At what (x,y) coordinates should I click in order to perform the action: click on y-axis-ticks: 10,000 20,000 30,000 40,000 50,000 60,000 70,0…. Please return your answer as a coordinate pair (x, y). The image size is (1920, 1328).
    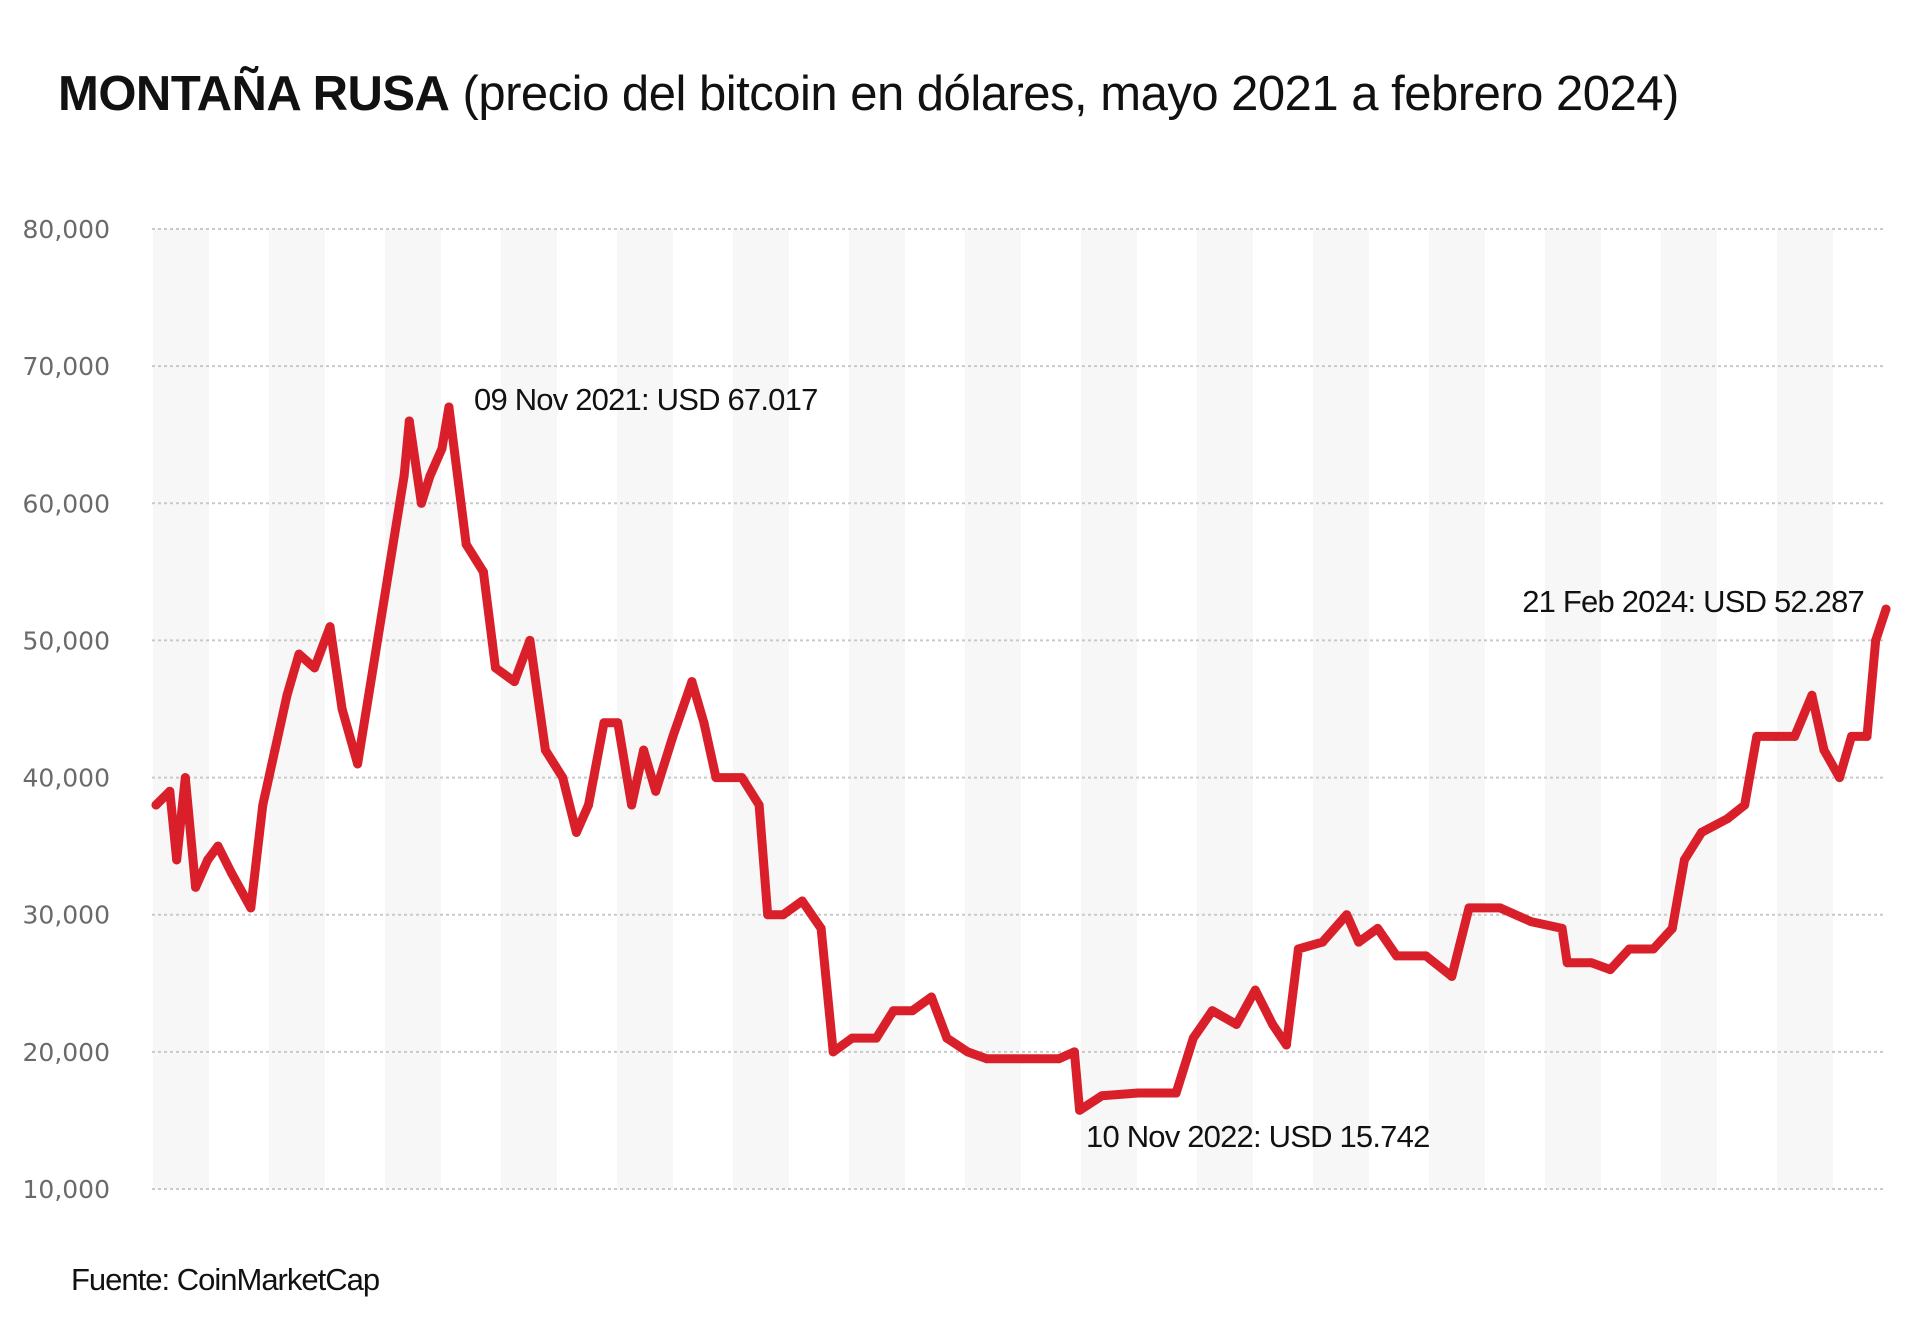
    Looking at the image, I should click on (66, 709).